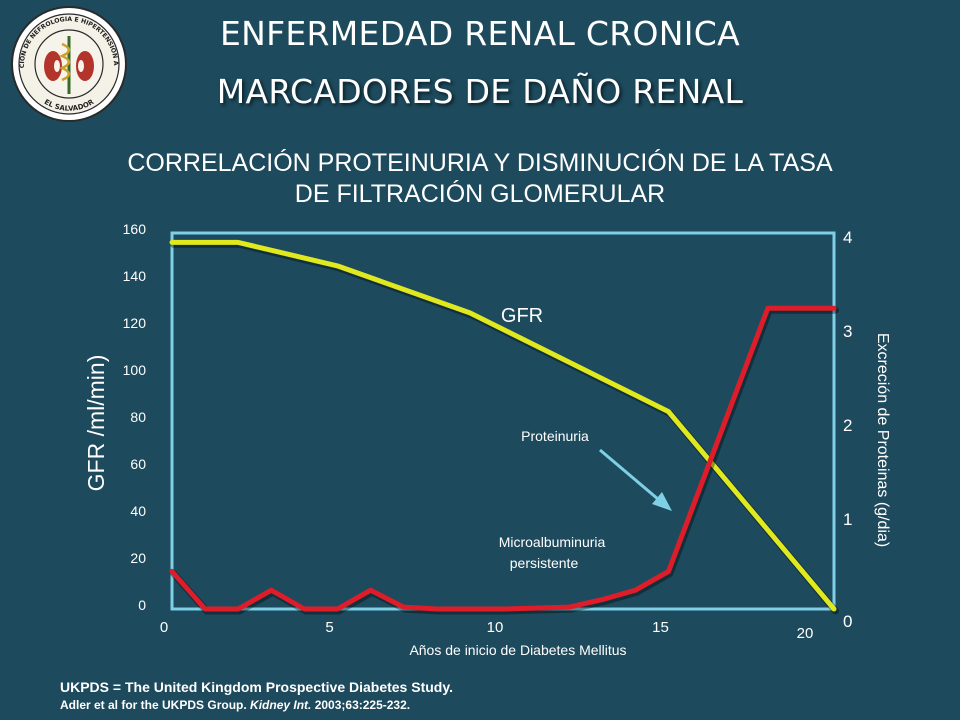 The width and height of the screenshot is (960, 720). I want to click on x-tick-label: 20, so click(805, 633).